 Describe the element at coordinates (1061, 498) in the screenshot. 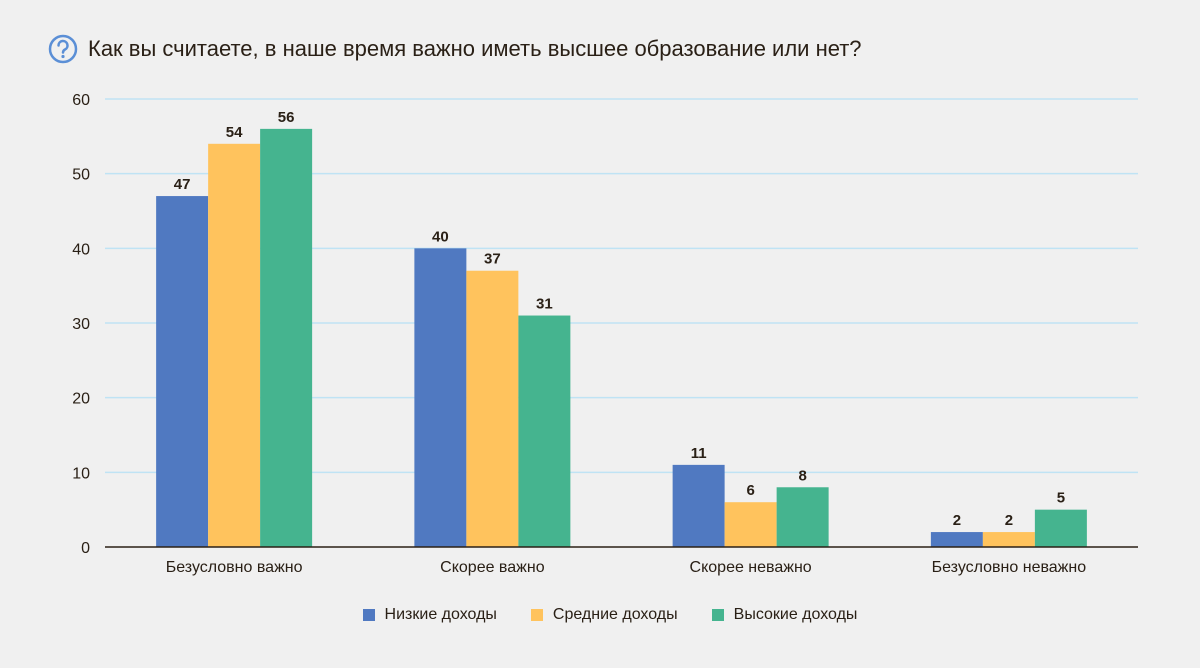

I see `data-label: 5` at that location.